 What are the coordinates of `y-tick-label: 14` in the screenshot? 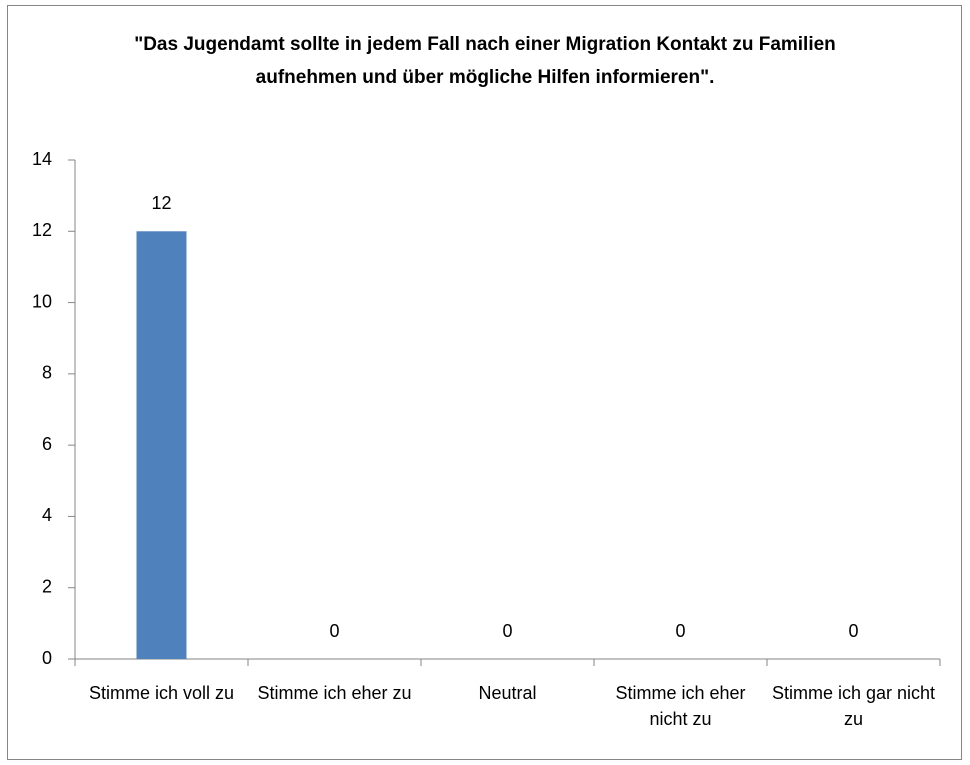 It's located at (42, 159).